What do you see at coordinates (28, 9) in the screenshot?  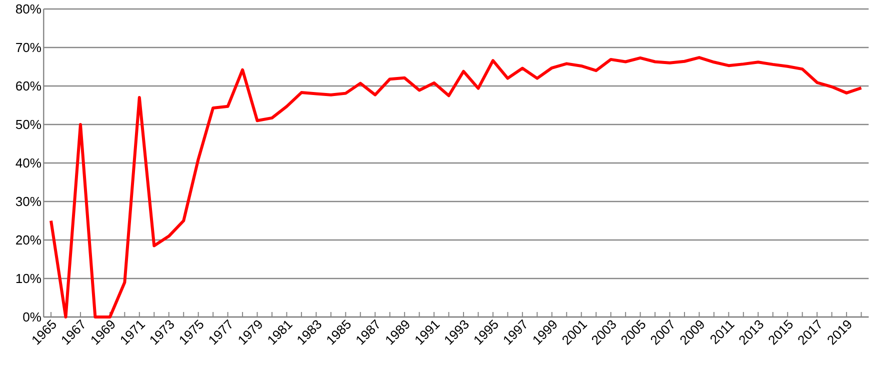 I see `y-tick-label: 80%` at bounding box center [28, 9].